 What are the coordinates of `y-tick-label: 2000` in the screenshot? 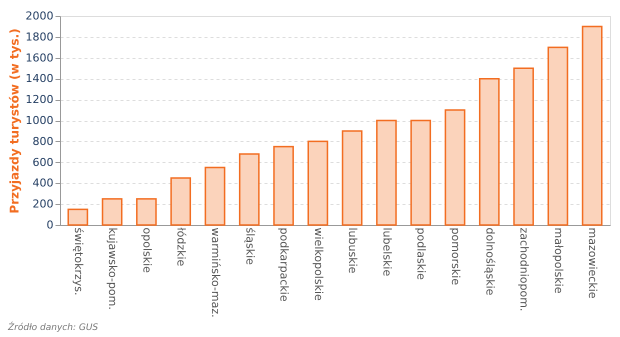 It's located at (40, 16).